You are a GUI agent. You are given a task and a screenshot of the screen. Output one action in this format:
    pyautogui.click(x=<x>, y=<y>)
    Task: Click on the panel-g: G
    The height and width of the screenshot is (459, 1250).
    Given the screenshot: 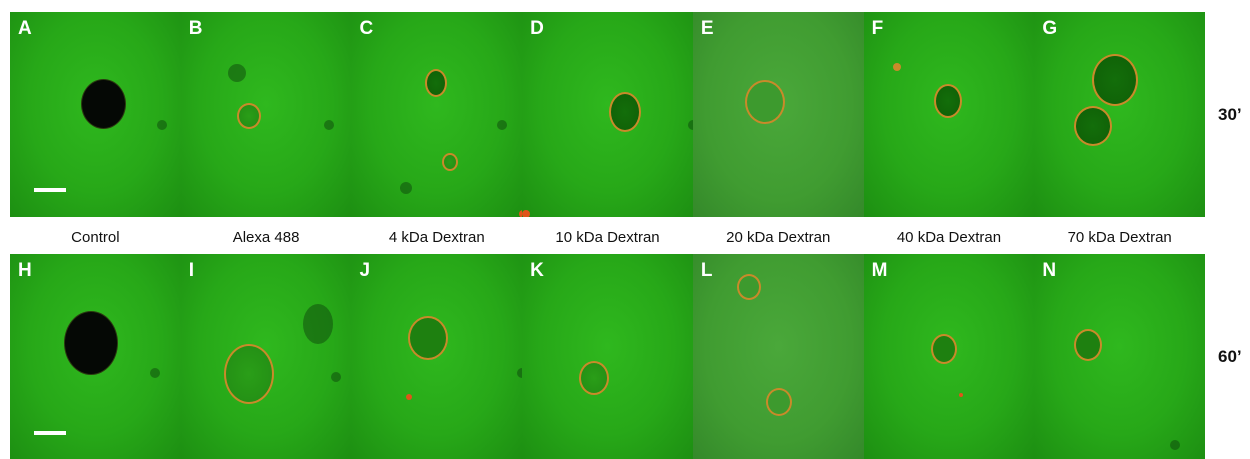 What is the action you would take?
    pyautogui.click(x=1120, y=114)
    